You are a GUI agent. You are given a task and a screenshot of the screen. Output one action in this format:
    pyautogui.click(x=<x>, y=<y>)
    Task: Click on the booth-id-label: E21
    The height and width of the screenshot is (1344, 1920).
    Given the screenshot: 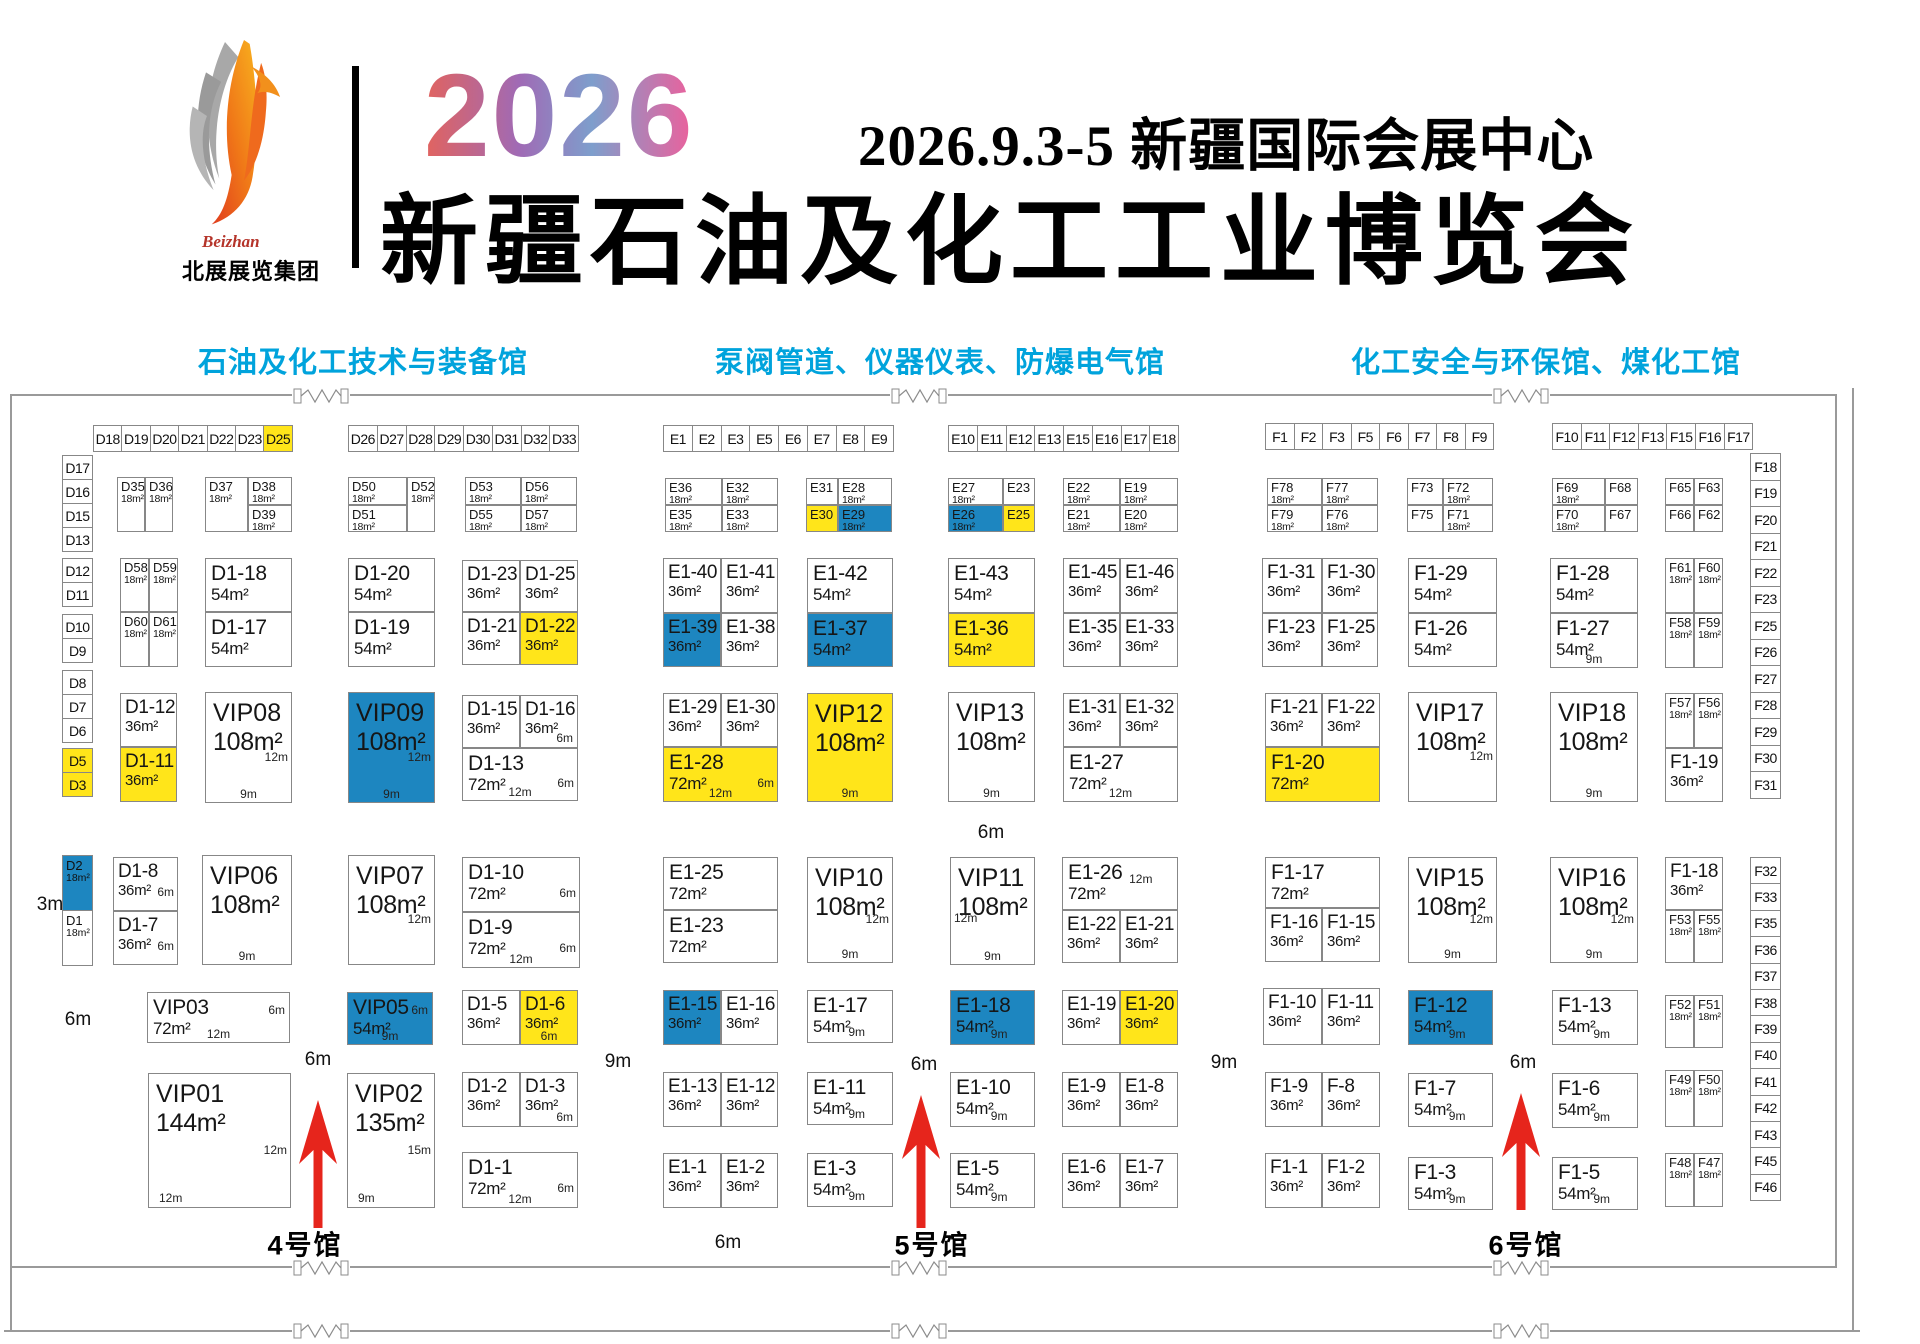 What is the action you would take?
    pyautogui.click(x=1079, y=514)
    